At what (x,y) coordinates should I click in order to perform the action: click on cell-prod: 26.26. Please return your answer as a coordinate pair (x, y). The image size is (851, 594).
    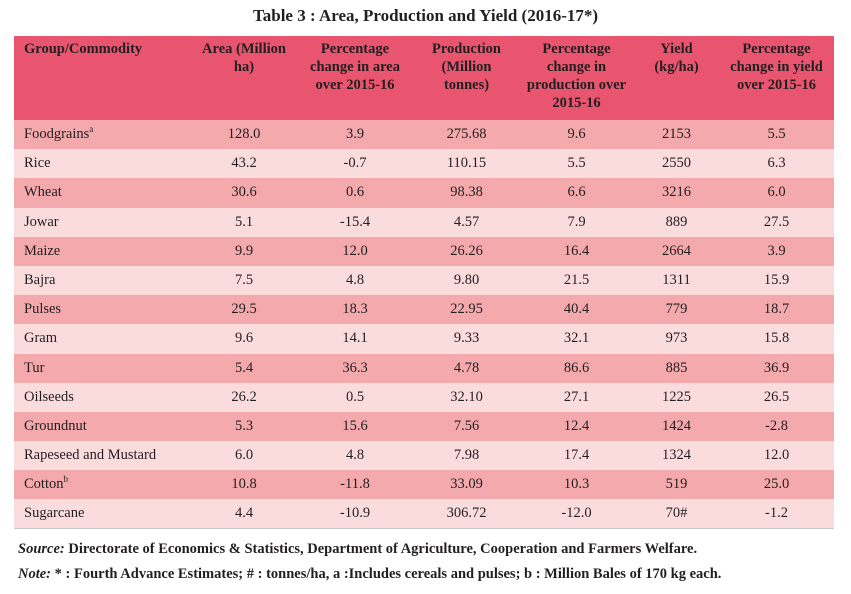
    Looking at the image, I should click on (466, 250).